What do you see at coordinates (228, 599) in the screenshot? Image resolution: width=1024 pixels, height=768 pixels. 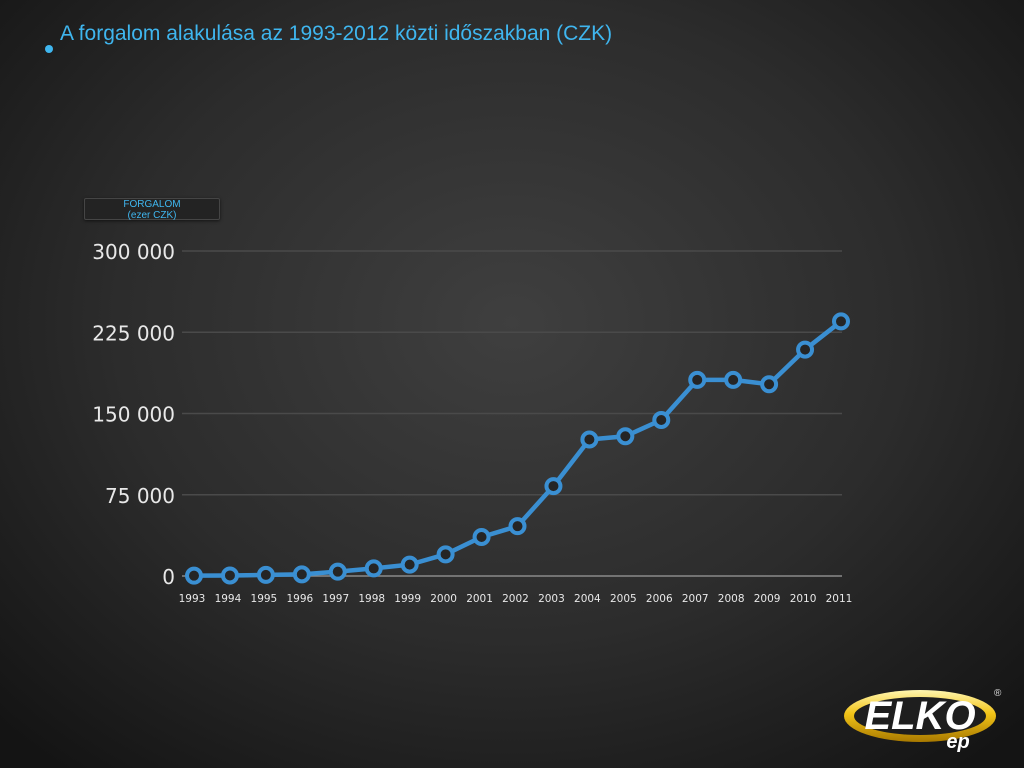 I see `x-tick-label: 1994` at bounding box center [228, 599].